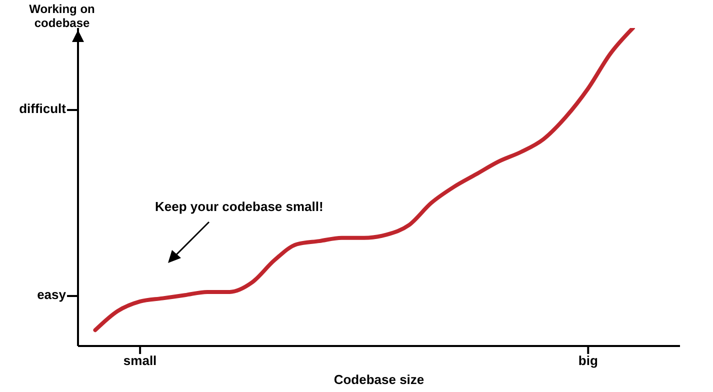 Image resolution: width=713 pixels, height=392 pixels. I want to click on x-tick-label: big, so click(588, 360).